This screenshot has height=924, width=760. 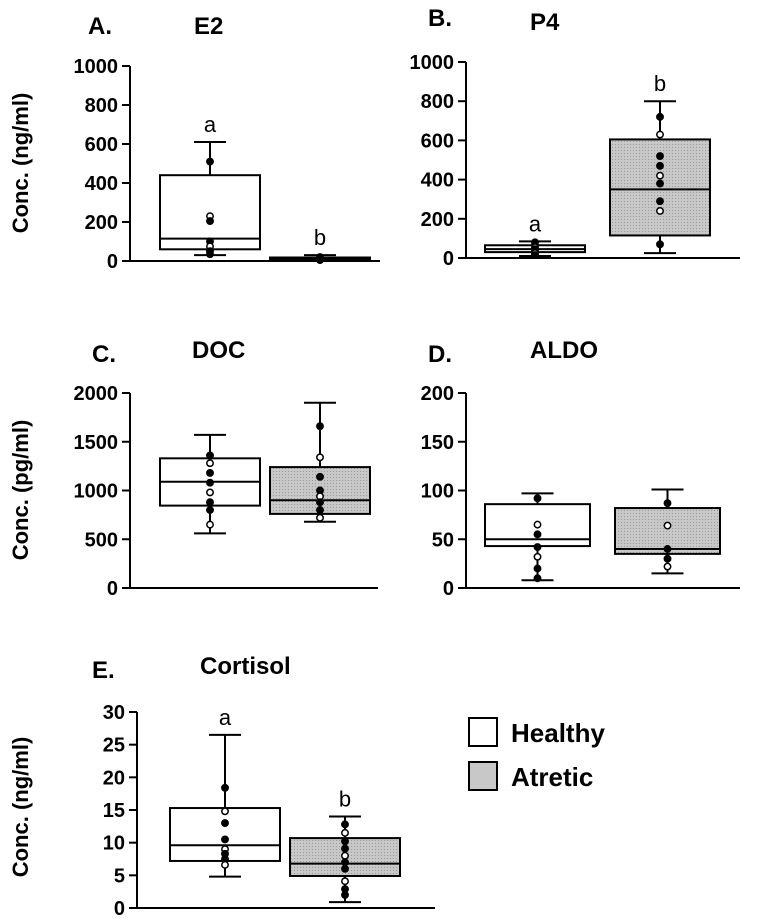 I want to click on panel-b-ytick-label: 1000, so click(x=432, y=63).